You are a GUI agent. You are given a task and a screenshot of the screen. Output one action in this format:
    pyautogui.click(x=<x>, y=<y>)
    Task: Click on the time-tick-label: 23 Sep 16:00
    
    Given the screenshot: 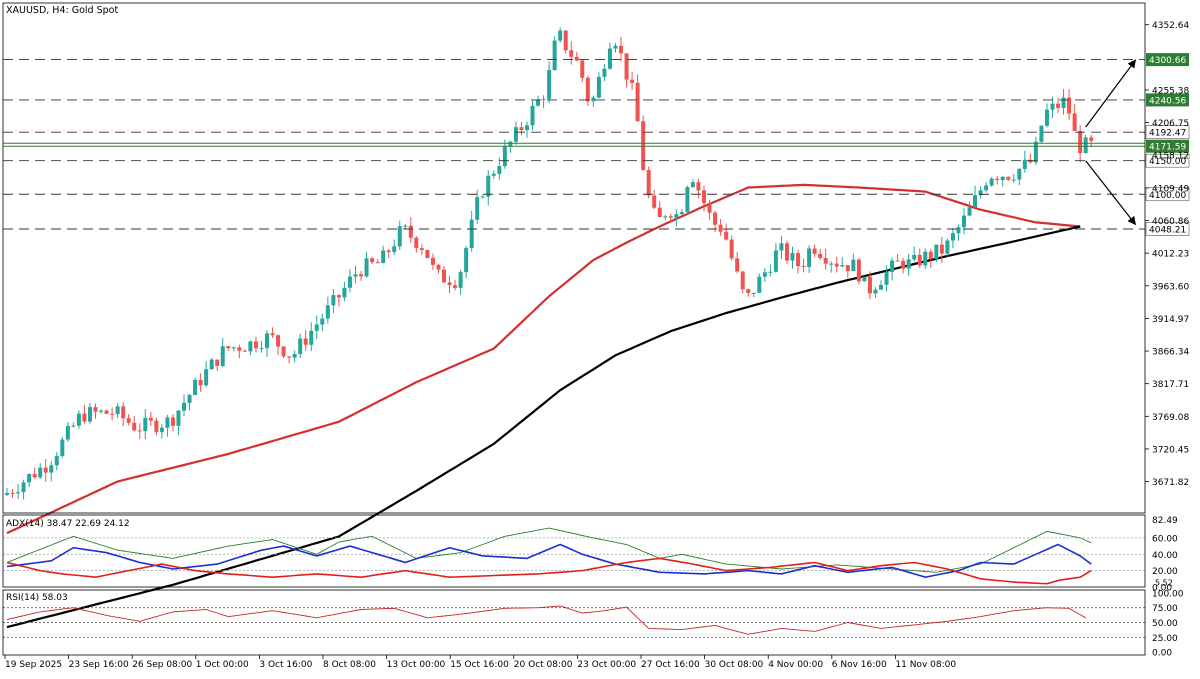 What is the action you would take?
    pyautogui.click(x=99, y=665)
    